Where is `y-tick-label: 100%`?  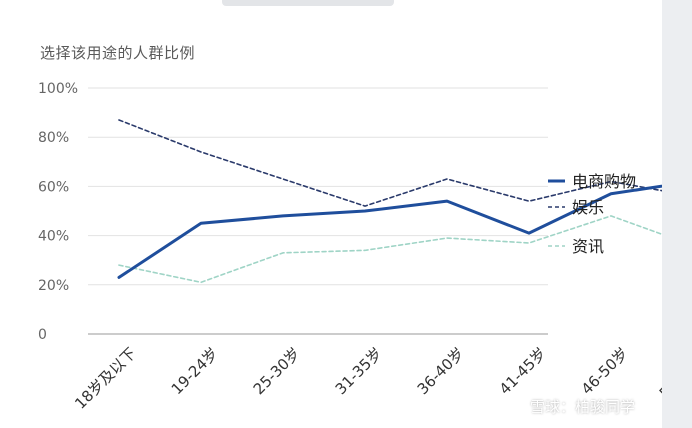 y-tick-label: 100% is located at coordinates (58, 89).